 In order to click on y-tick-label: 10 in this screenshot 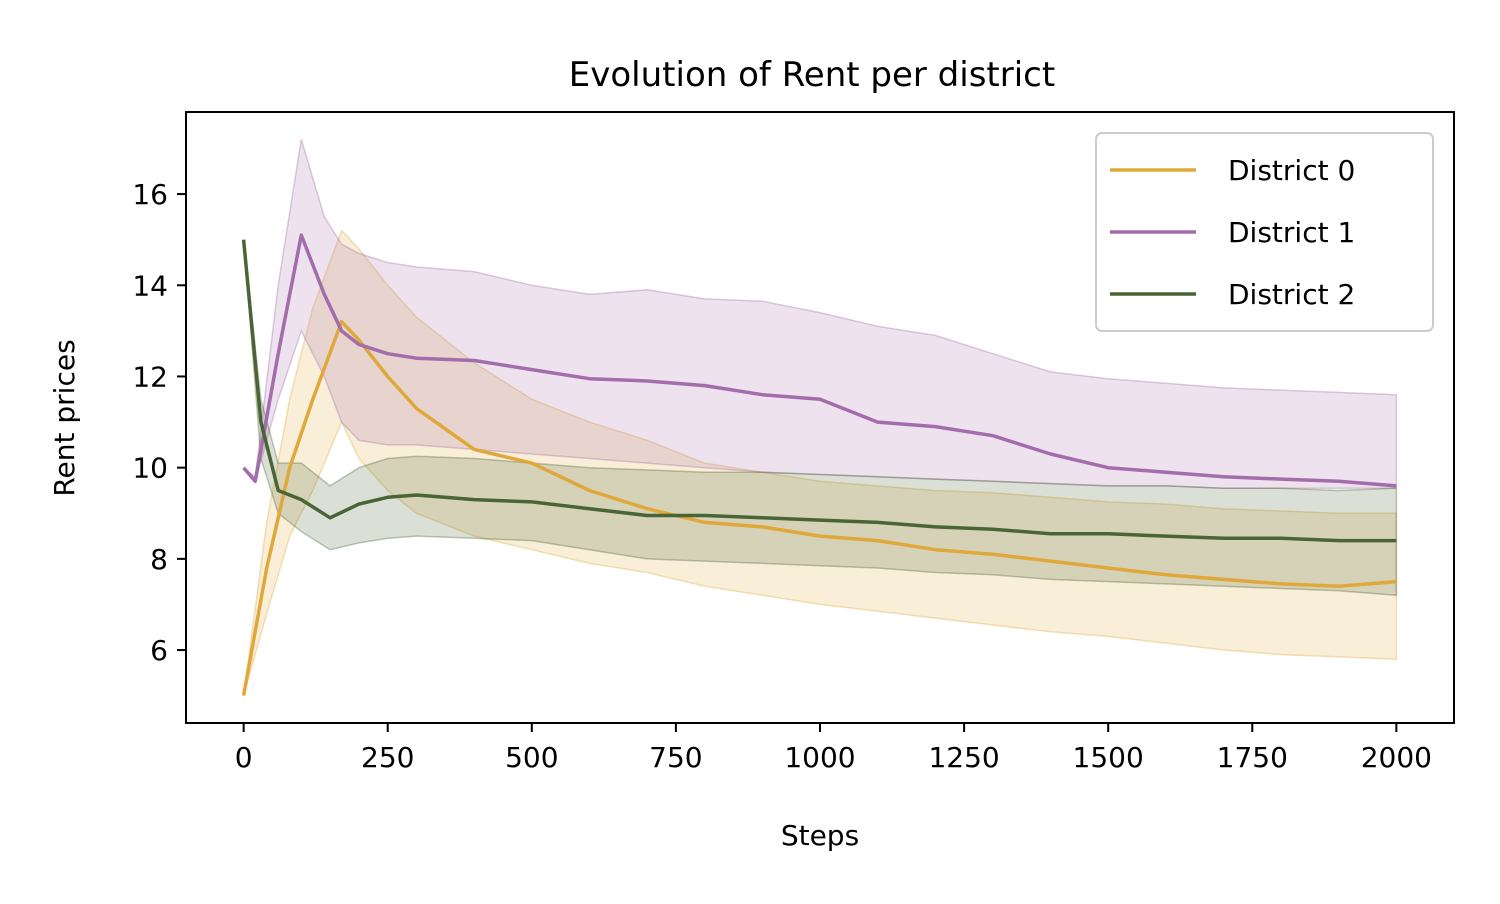, I will do `click(150, 468)`.